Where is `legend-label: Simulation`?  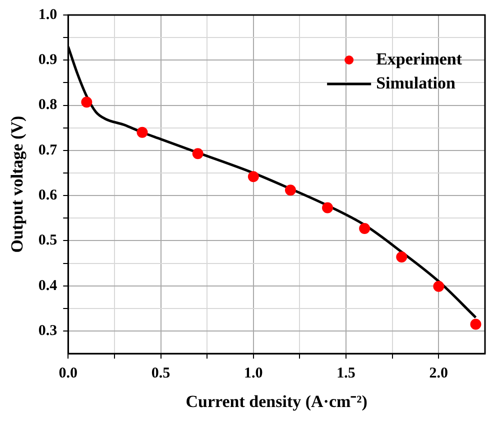
legend-label: Simulation is located at coordinates (416, 82).